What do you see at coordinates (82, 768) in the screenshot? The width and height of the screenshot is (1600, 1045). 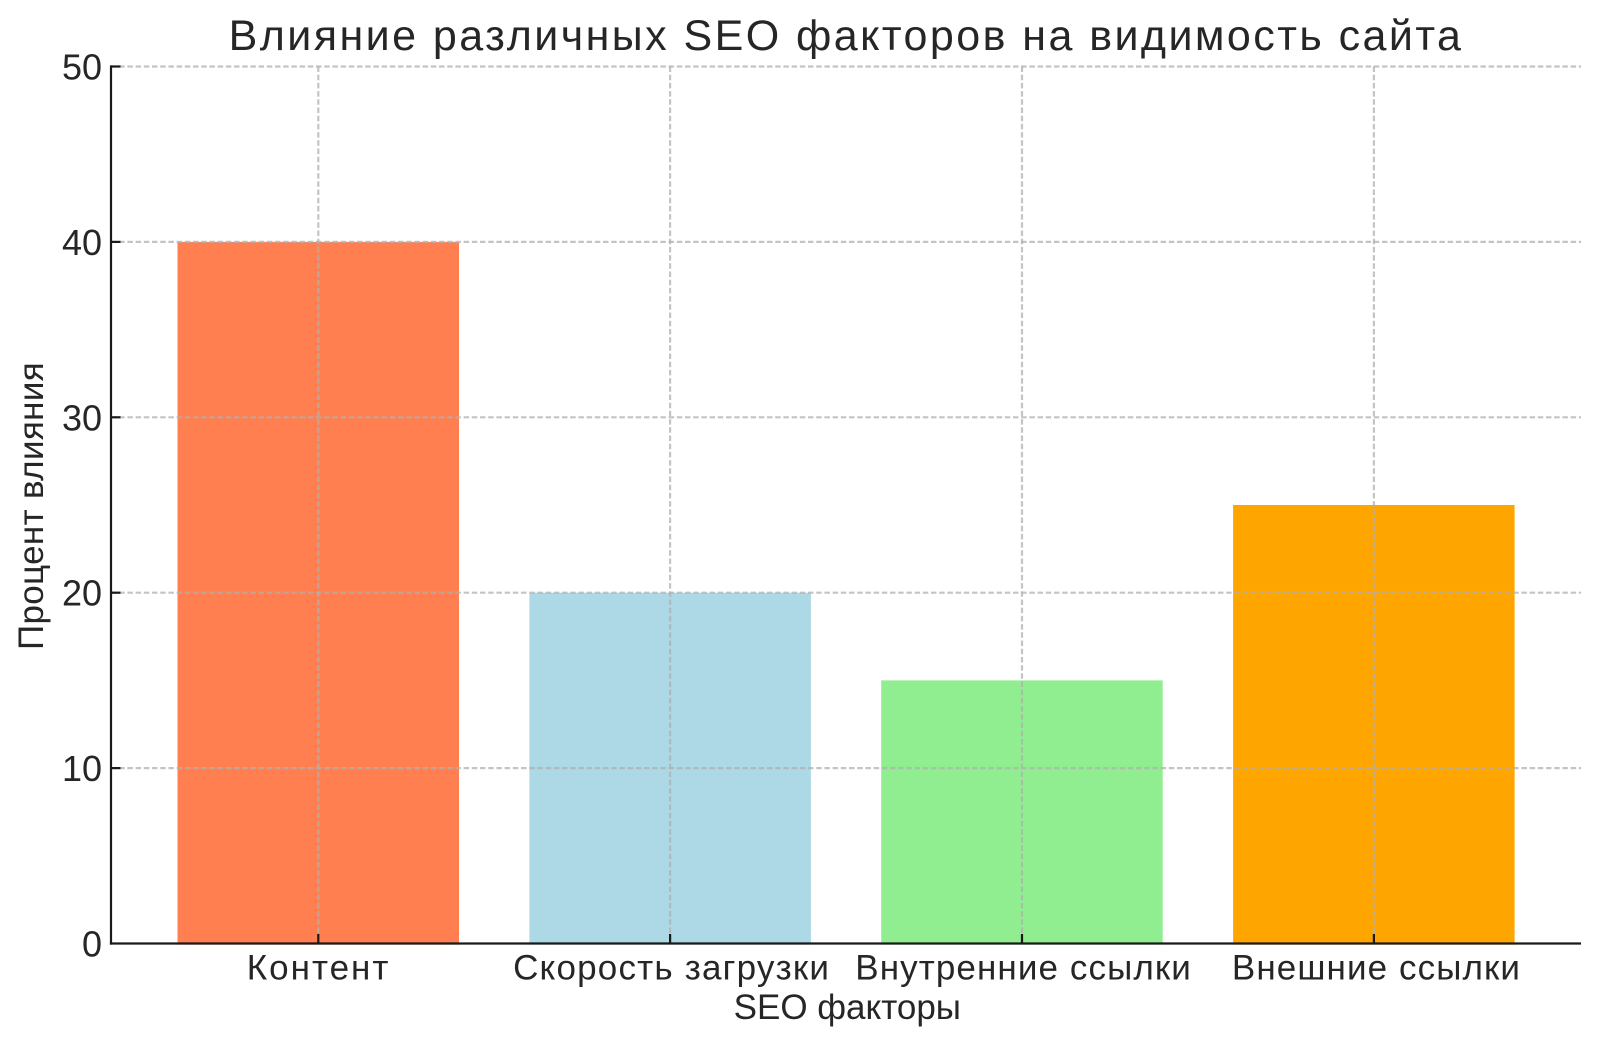 I see `svg-text: 10` at bounding box center [82, 768].